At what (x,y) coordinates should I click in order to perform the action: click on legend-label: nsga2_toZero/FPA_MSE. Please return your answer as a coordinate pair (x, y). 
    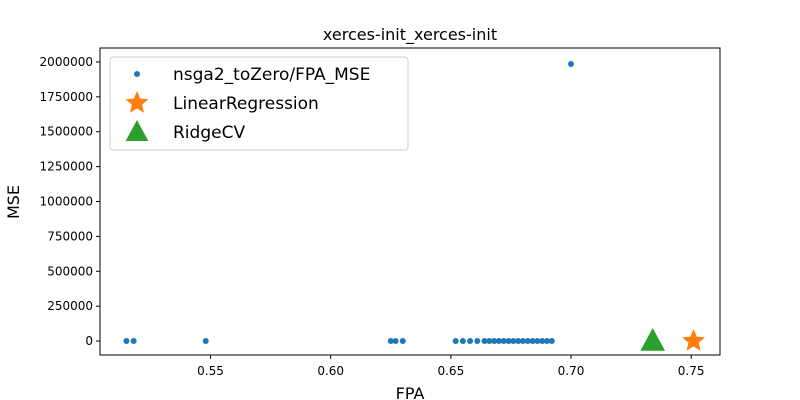
    Looking at the image, I should click on (271, 75).